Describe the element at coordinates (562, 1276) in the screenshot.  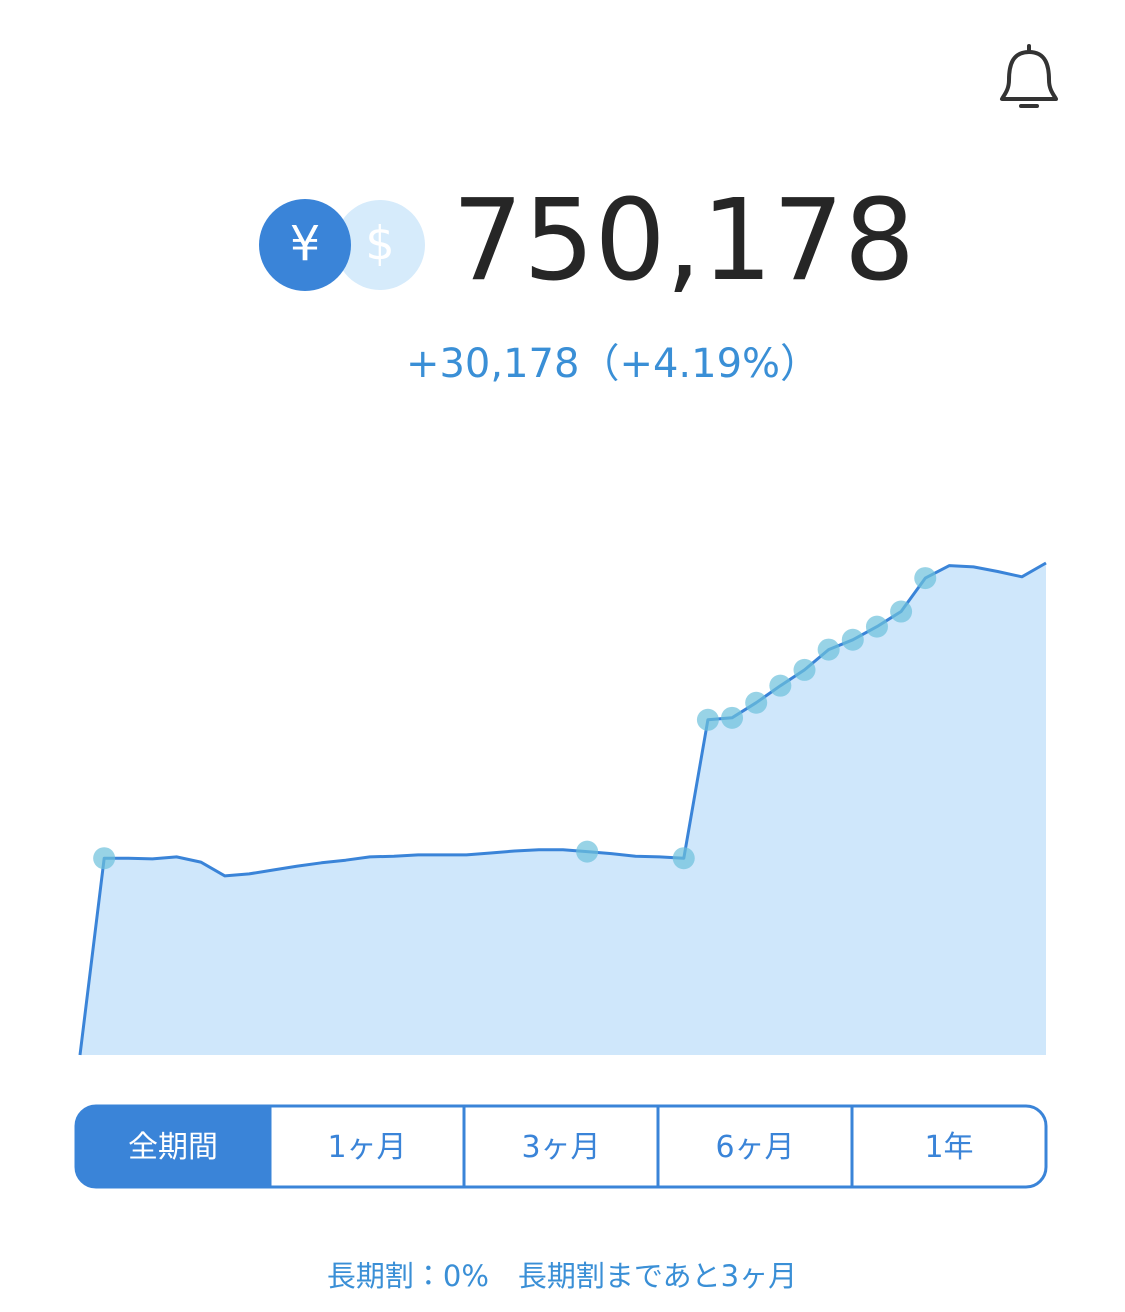
I see `footer-note: 長期割：0% 長期割まであと3ヶ月` at that location.